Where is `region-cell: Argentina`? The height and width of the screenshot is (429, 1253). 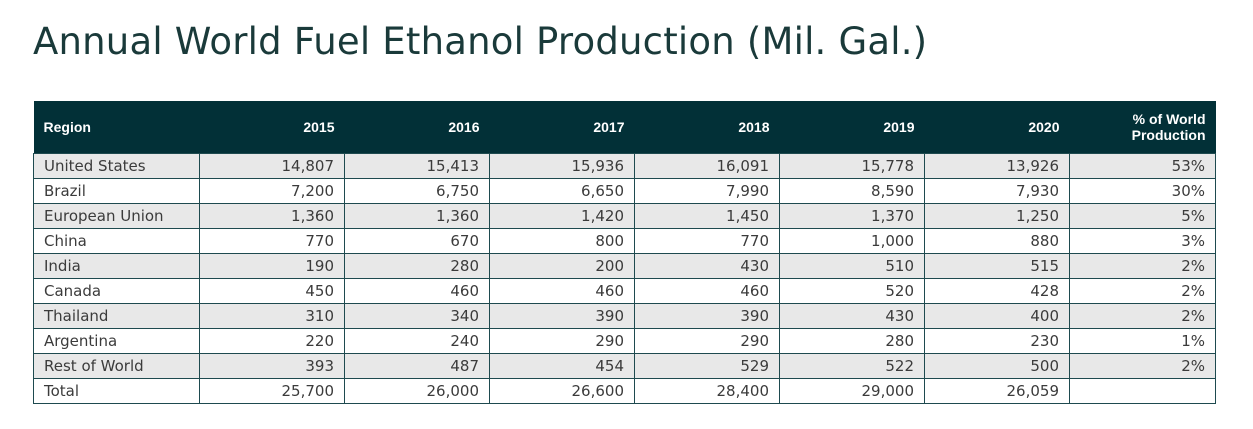
region-cell: Argentina is located at coordinates (116, 341).